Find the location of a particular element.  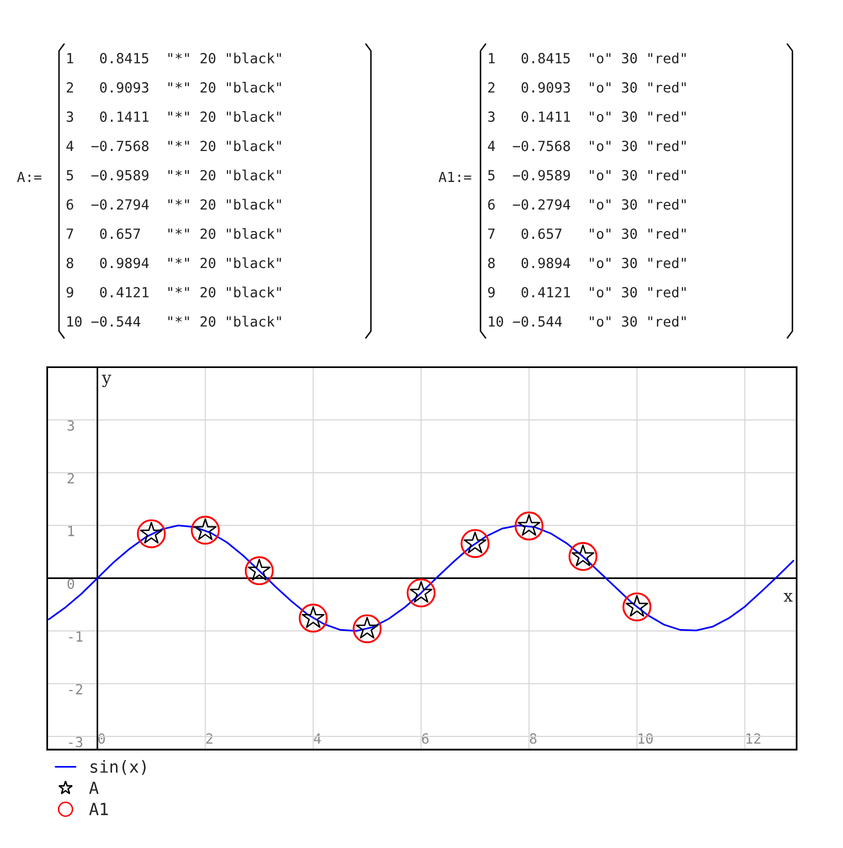

y-tick-label: -2 is located at coordinates (75, 689).